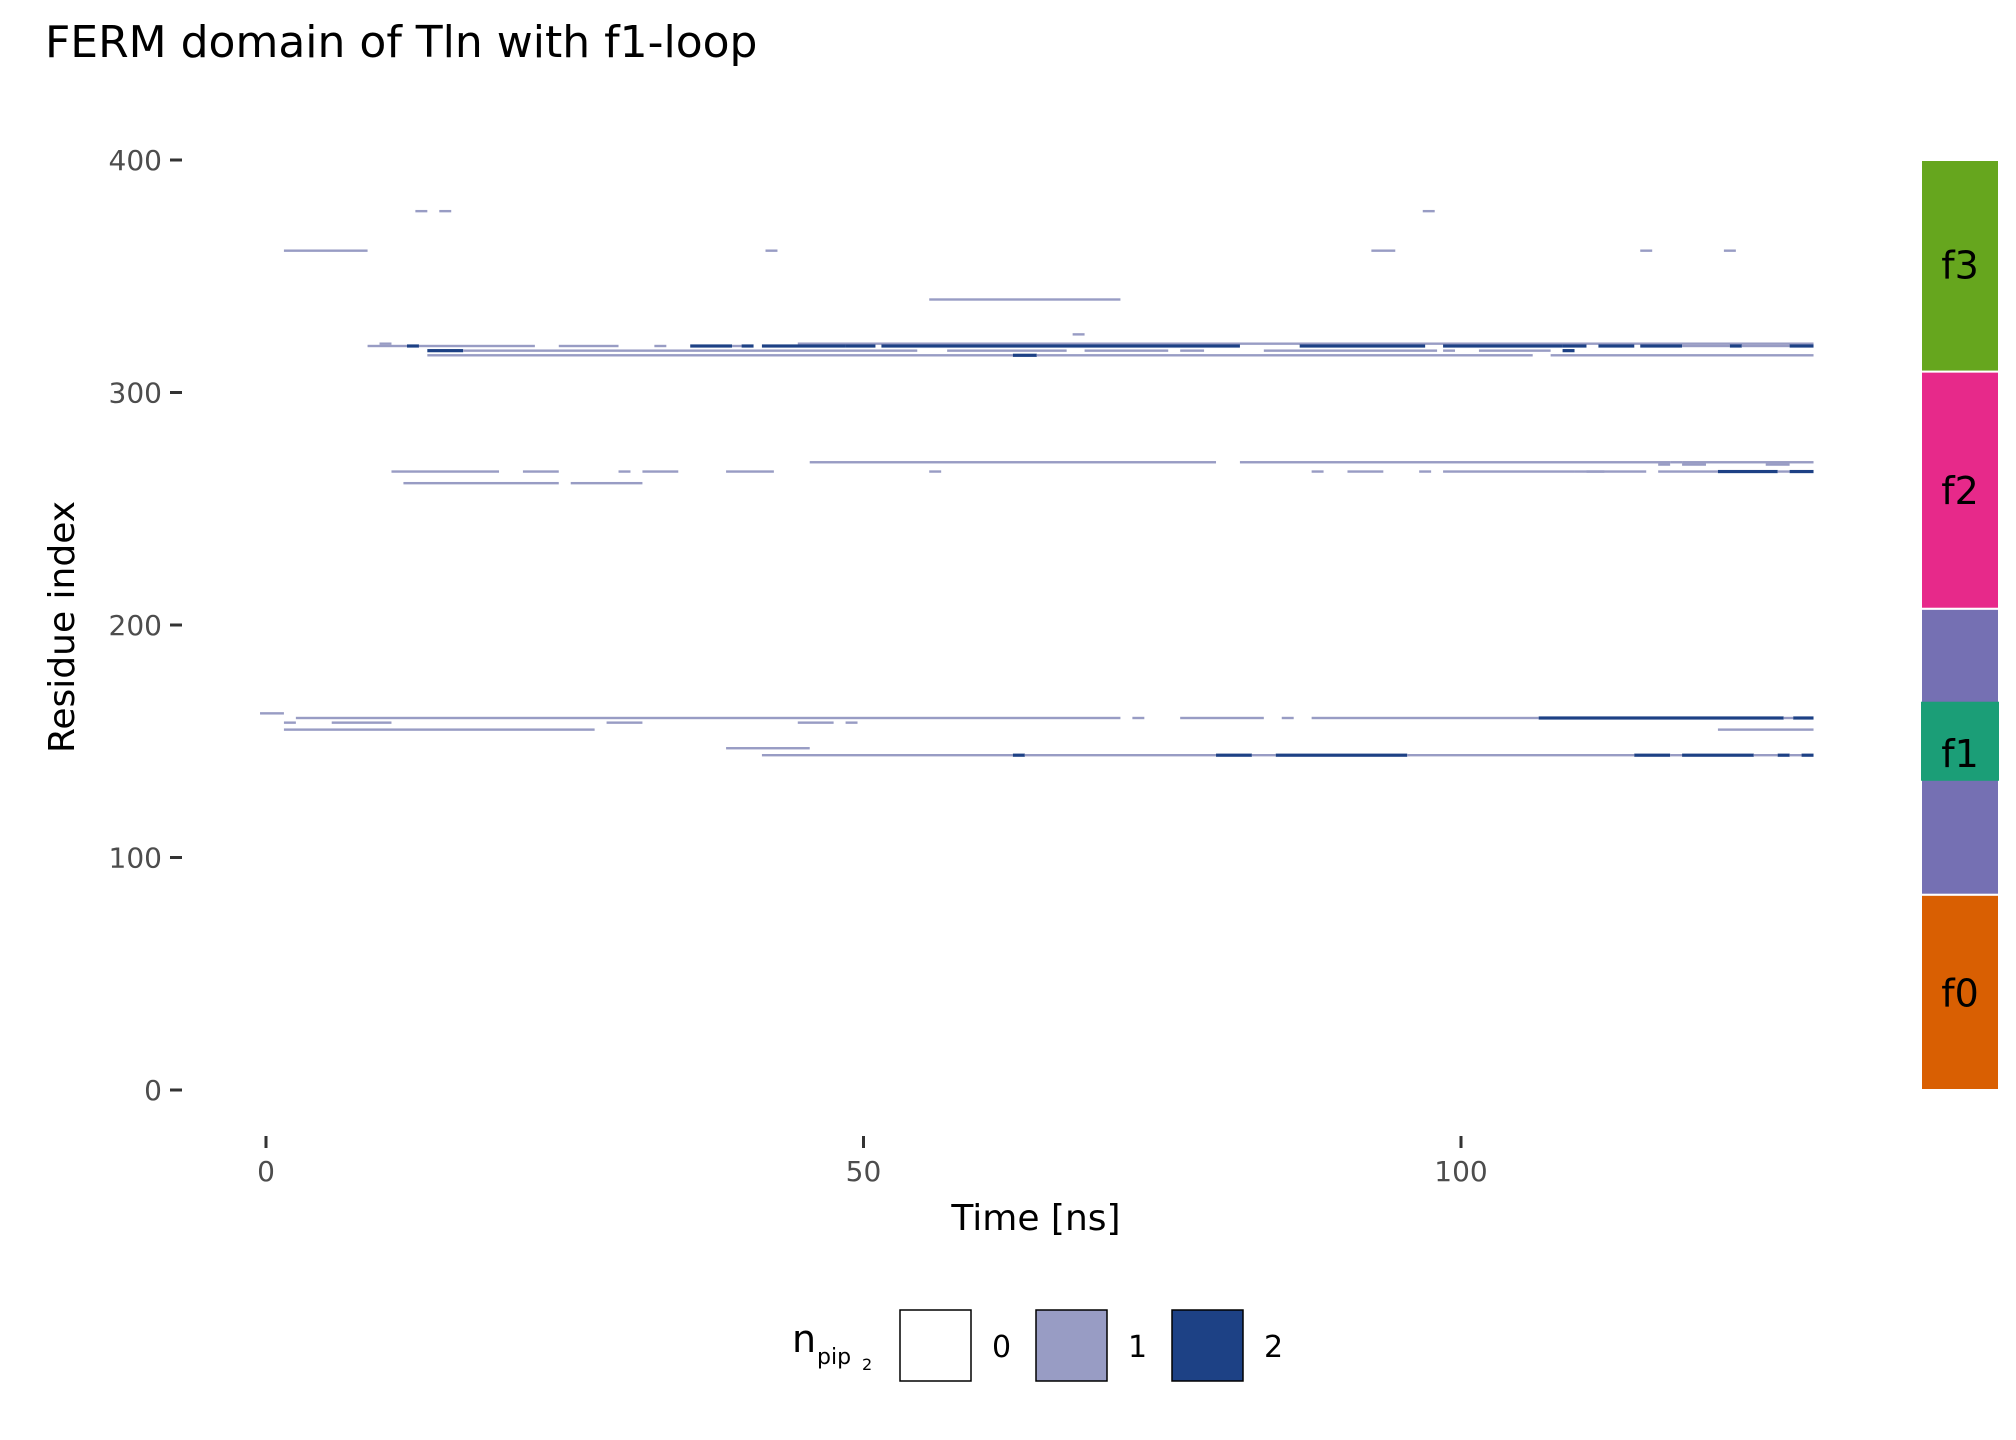  I want to click on domain-label: f1, so click(1960, 754).